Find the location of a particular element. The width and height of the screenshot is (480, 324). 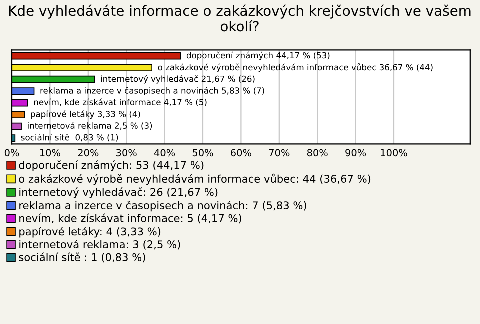

legend-label: doporučení známých: 53 (44,17 %) is located at coordinates (111, 166).